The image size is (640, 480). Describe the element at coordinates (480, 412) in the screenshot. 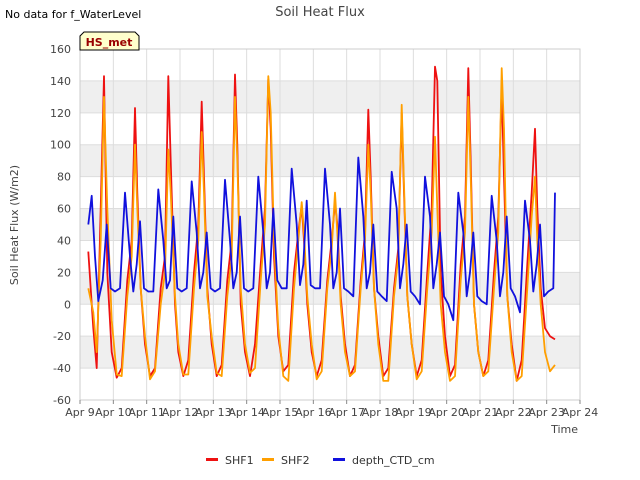

I see `x-tick-label: Apr 21` at that location.